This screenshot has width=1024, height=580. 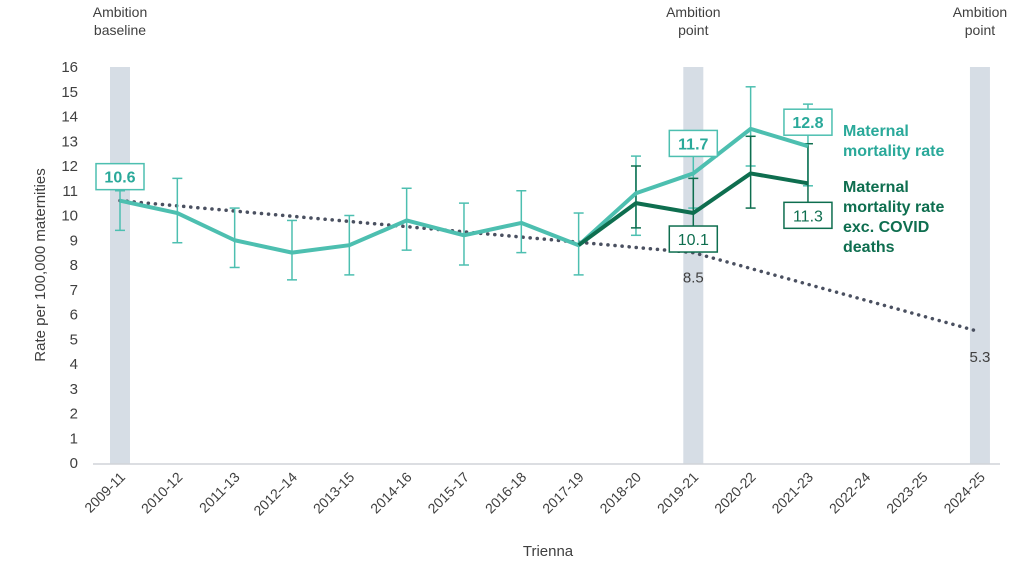 I want to click on ambition-marker-label: baseline, so click(x=120, y=30).